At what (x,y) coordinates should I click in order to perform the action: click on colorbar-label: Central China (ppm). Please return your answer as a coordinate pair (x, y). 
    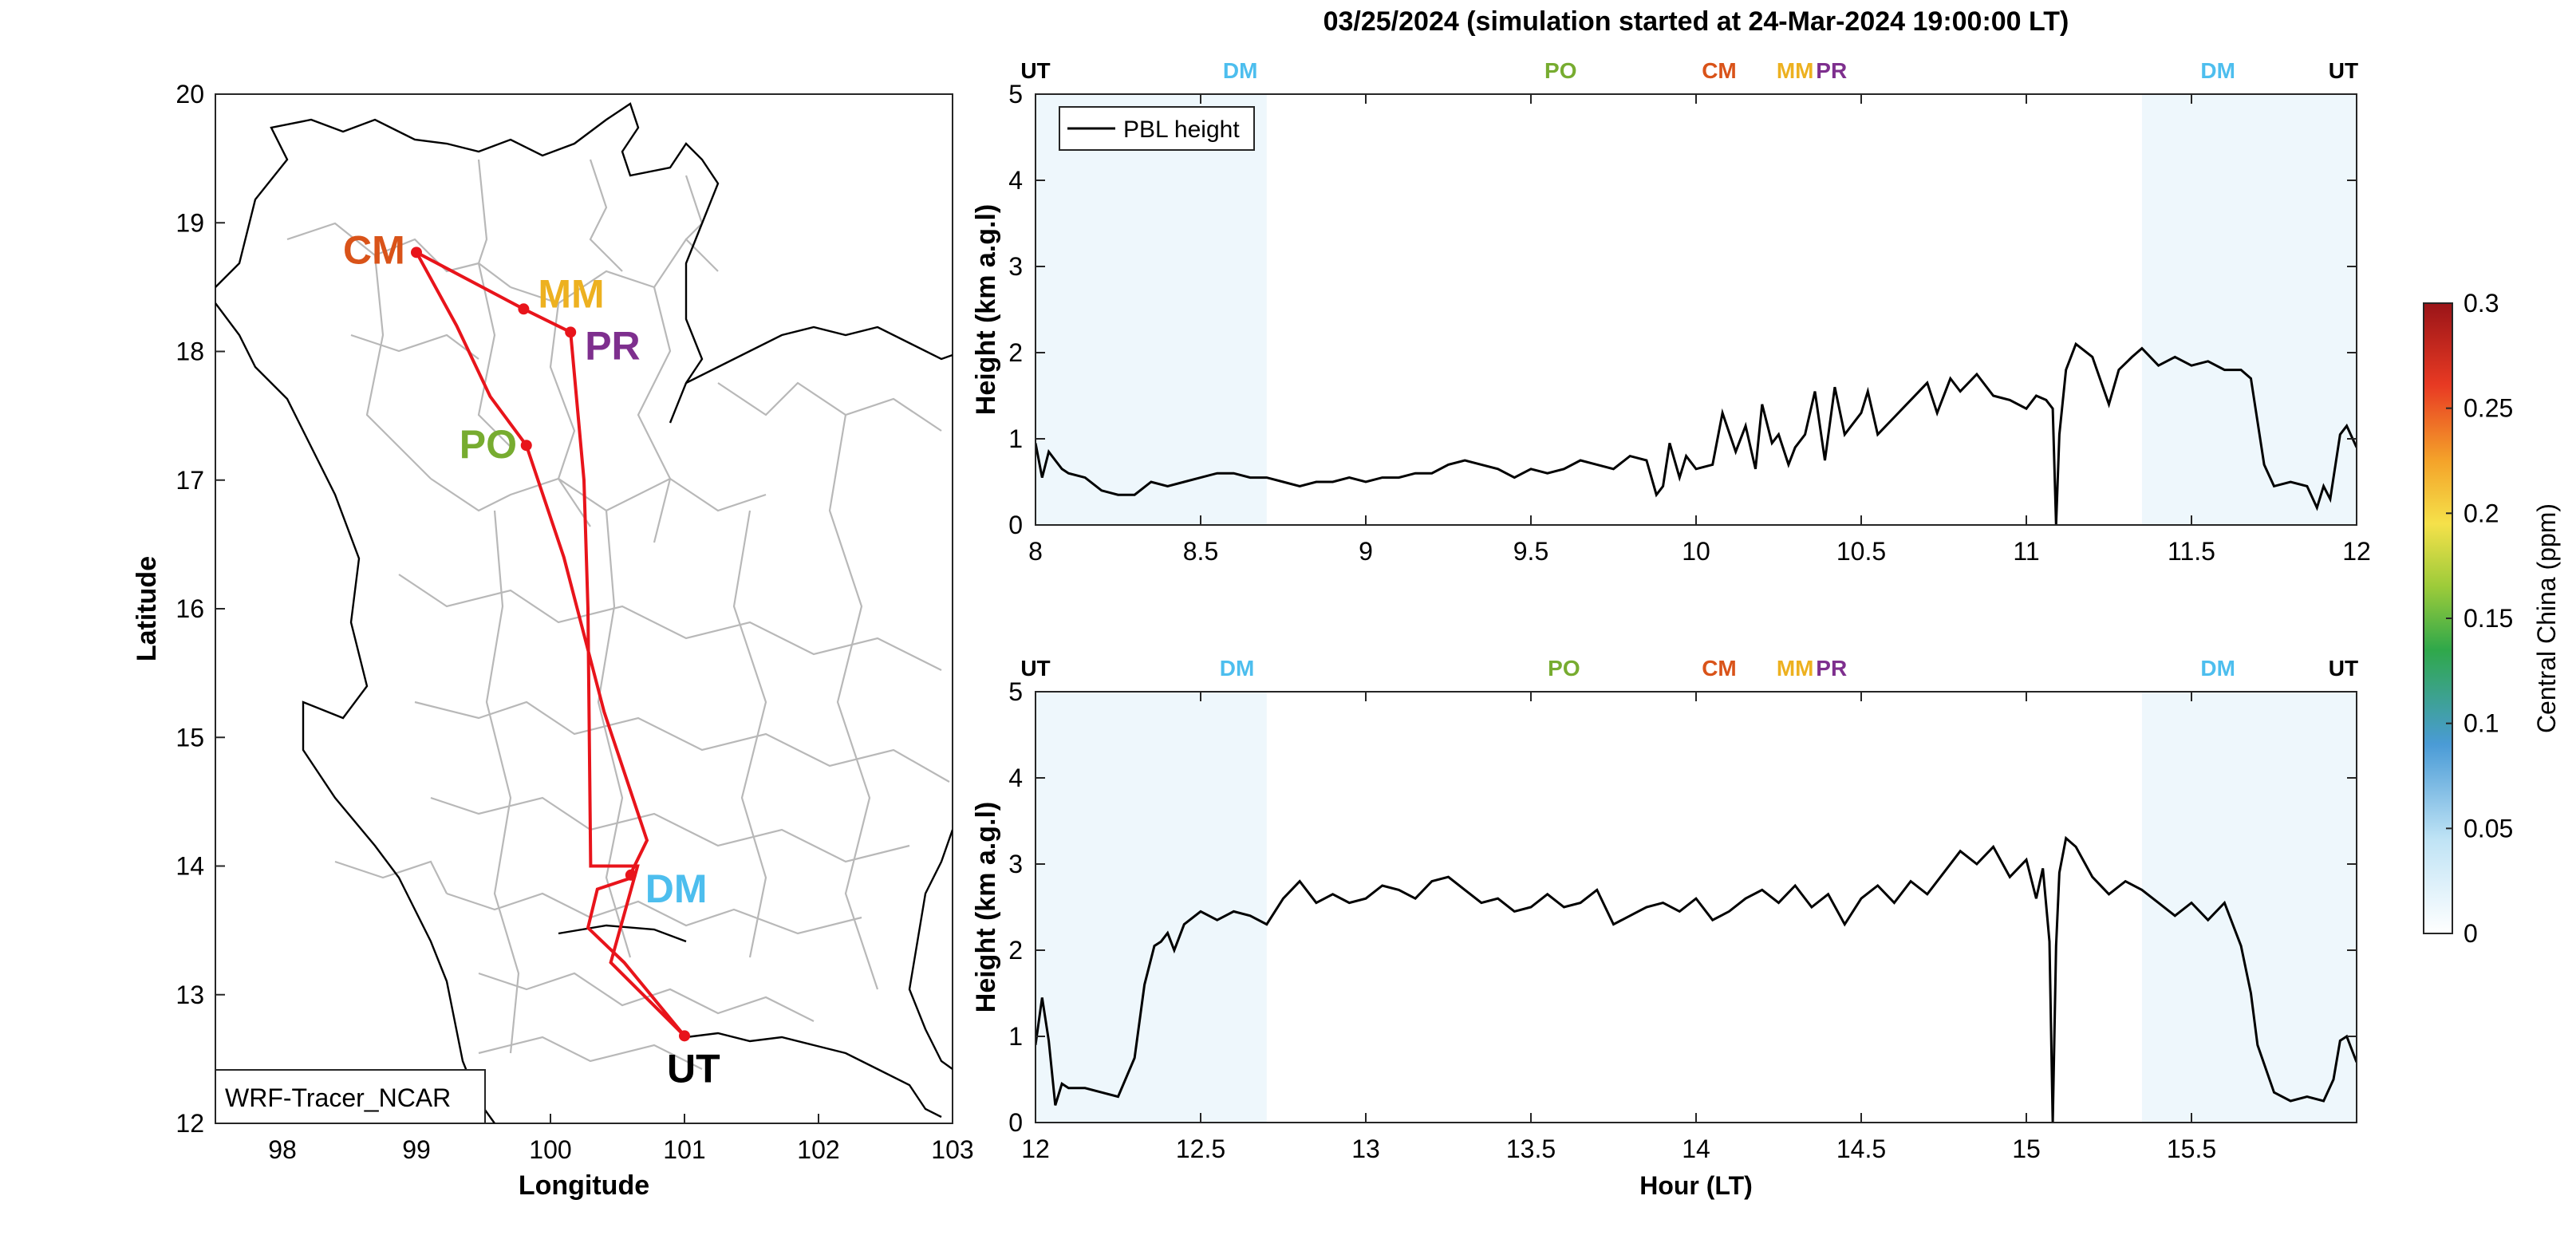
    Looking at the image, I should click on (2546, 618).